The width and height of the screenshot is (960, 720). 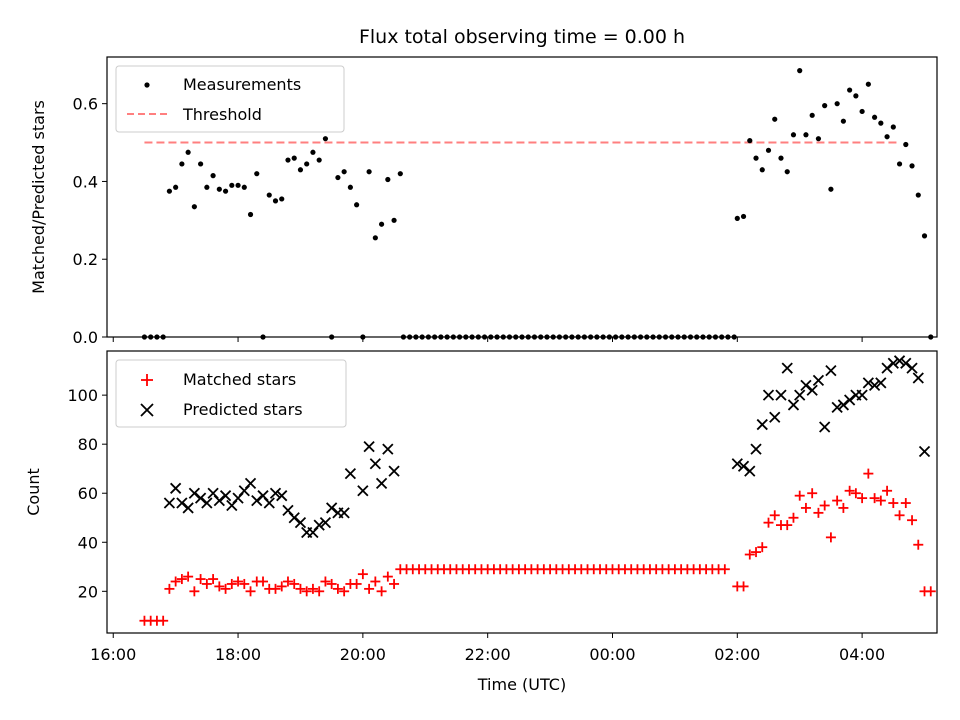 I want to click on ratio-legend: Measurements Threshold, so click(x=230, y=99).